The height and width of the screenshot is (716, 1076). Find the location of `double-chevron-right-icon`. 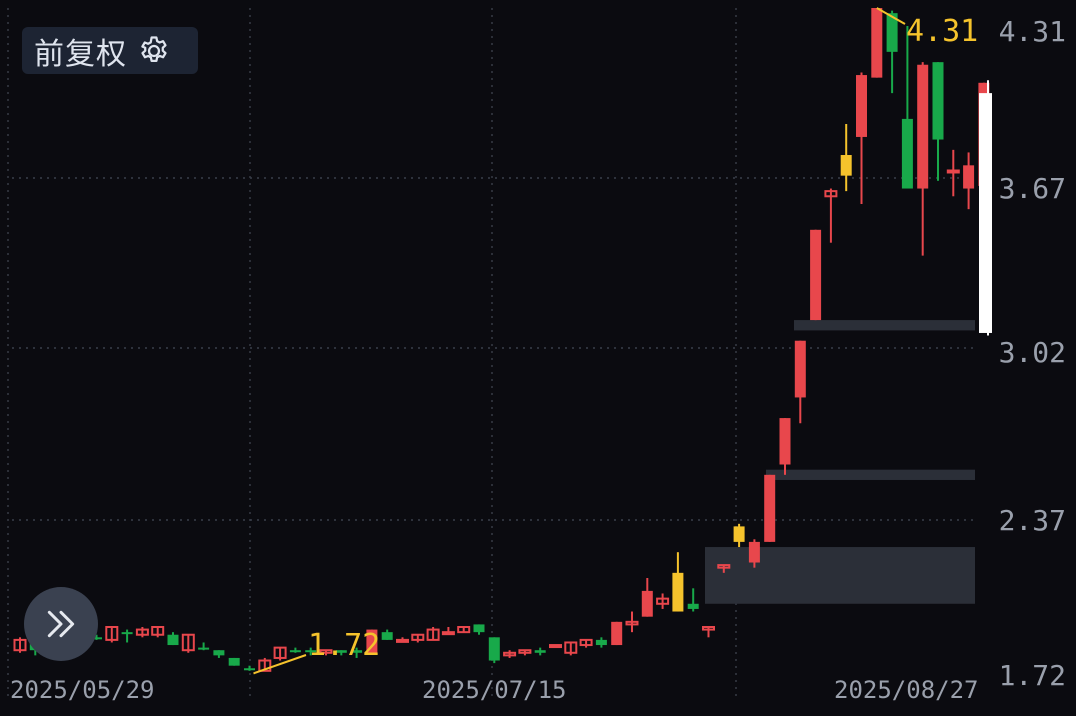

double-chevron-right-icon is located at coordinates (61, 624).